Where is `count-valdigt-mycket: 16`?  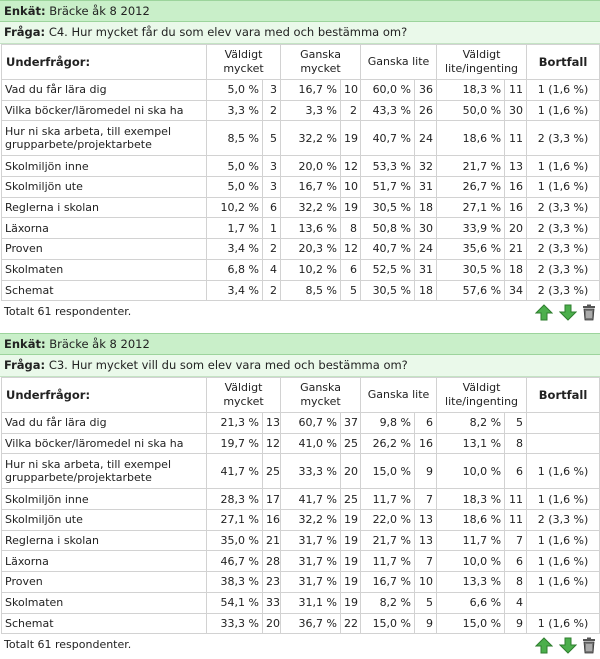
count-valdigt-mycket: 16 is located at coordinates (271, 520).